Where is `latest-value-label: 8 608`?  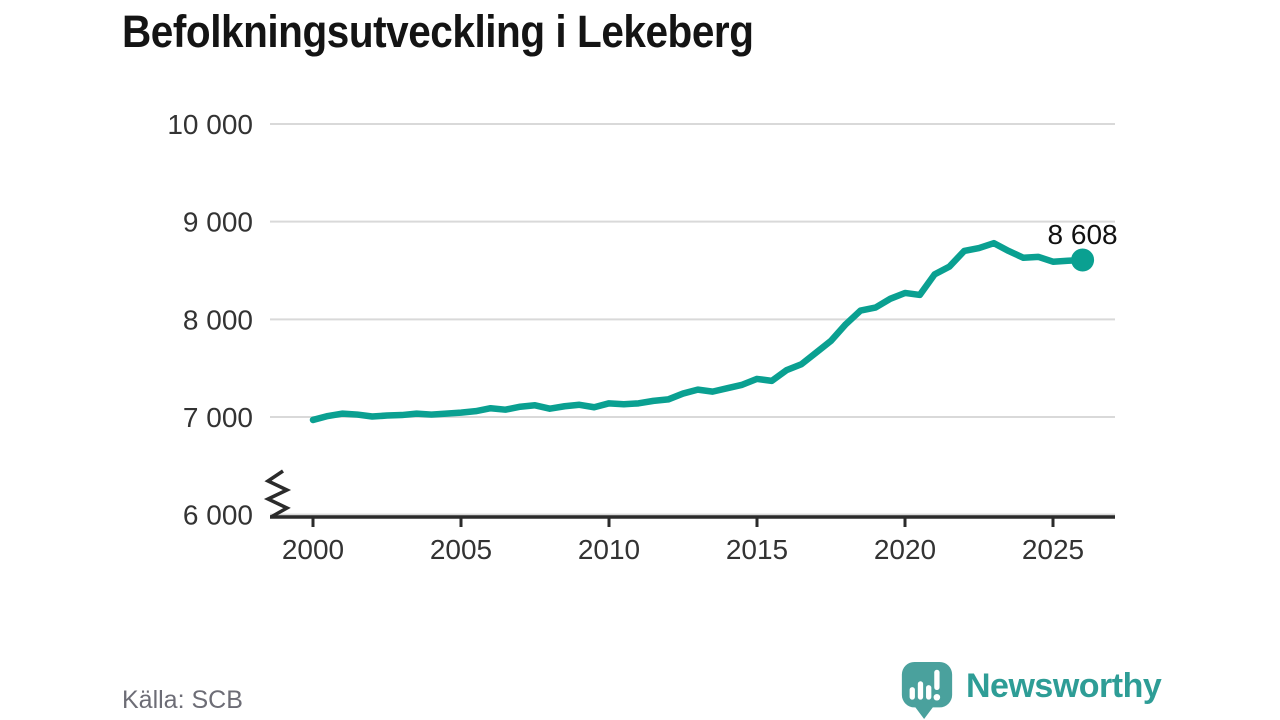
latest-value-label: 8 608 is located at coordinates (1083, 234).